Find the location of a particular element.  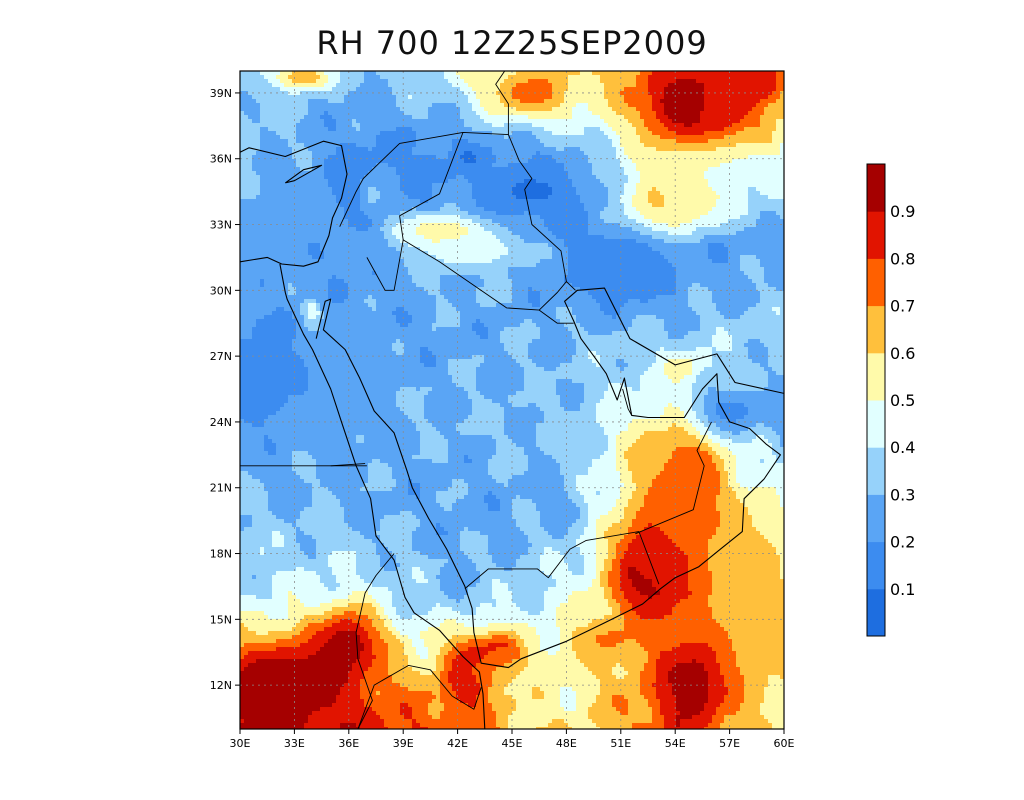

y-tick-label: 27N is located at coordinates (221, 356).